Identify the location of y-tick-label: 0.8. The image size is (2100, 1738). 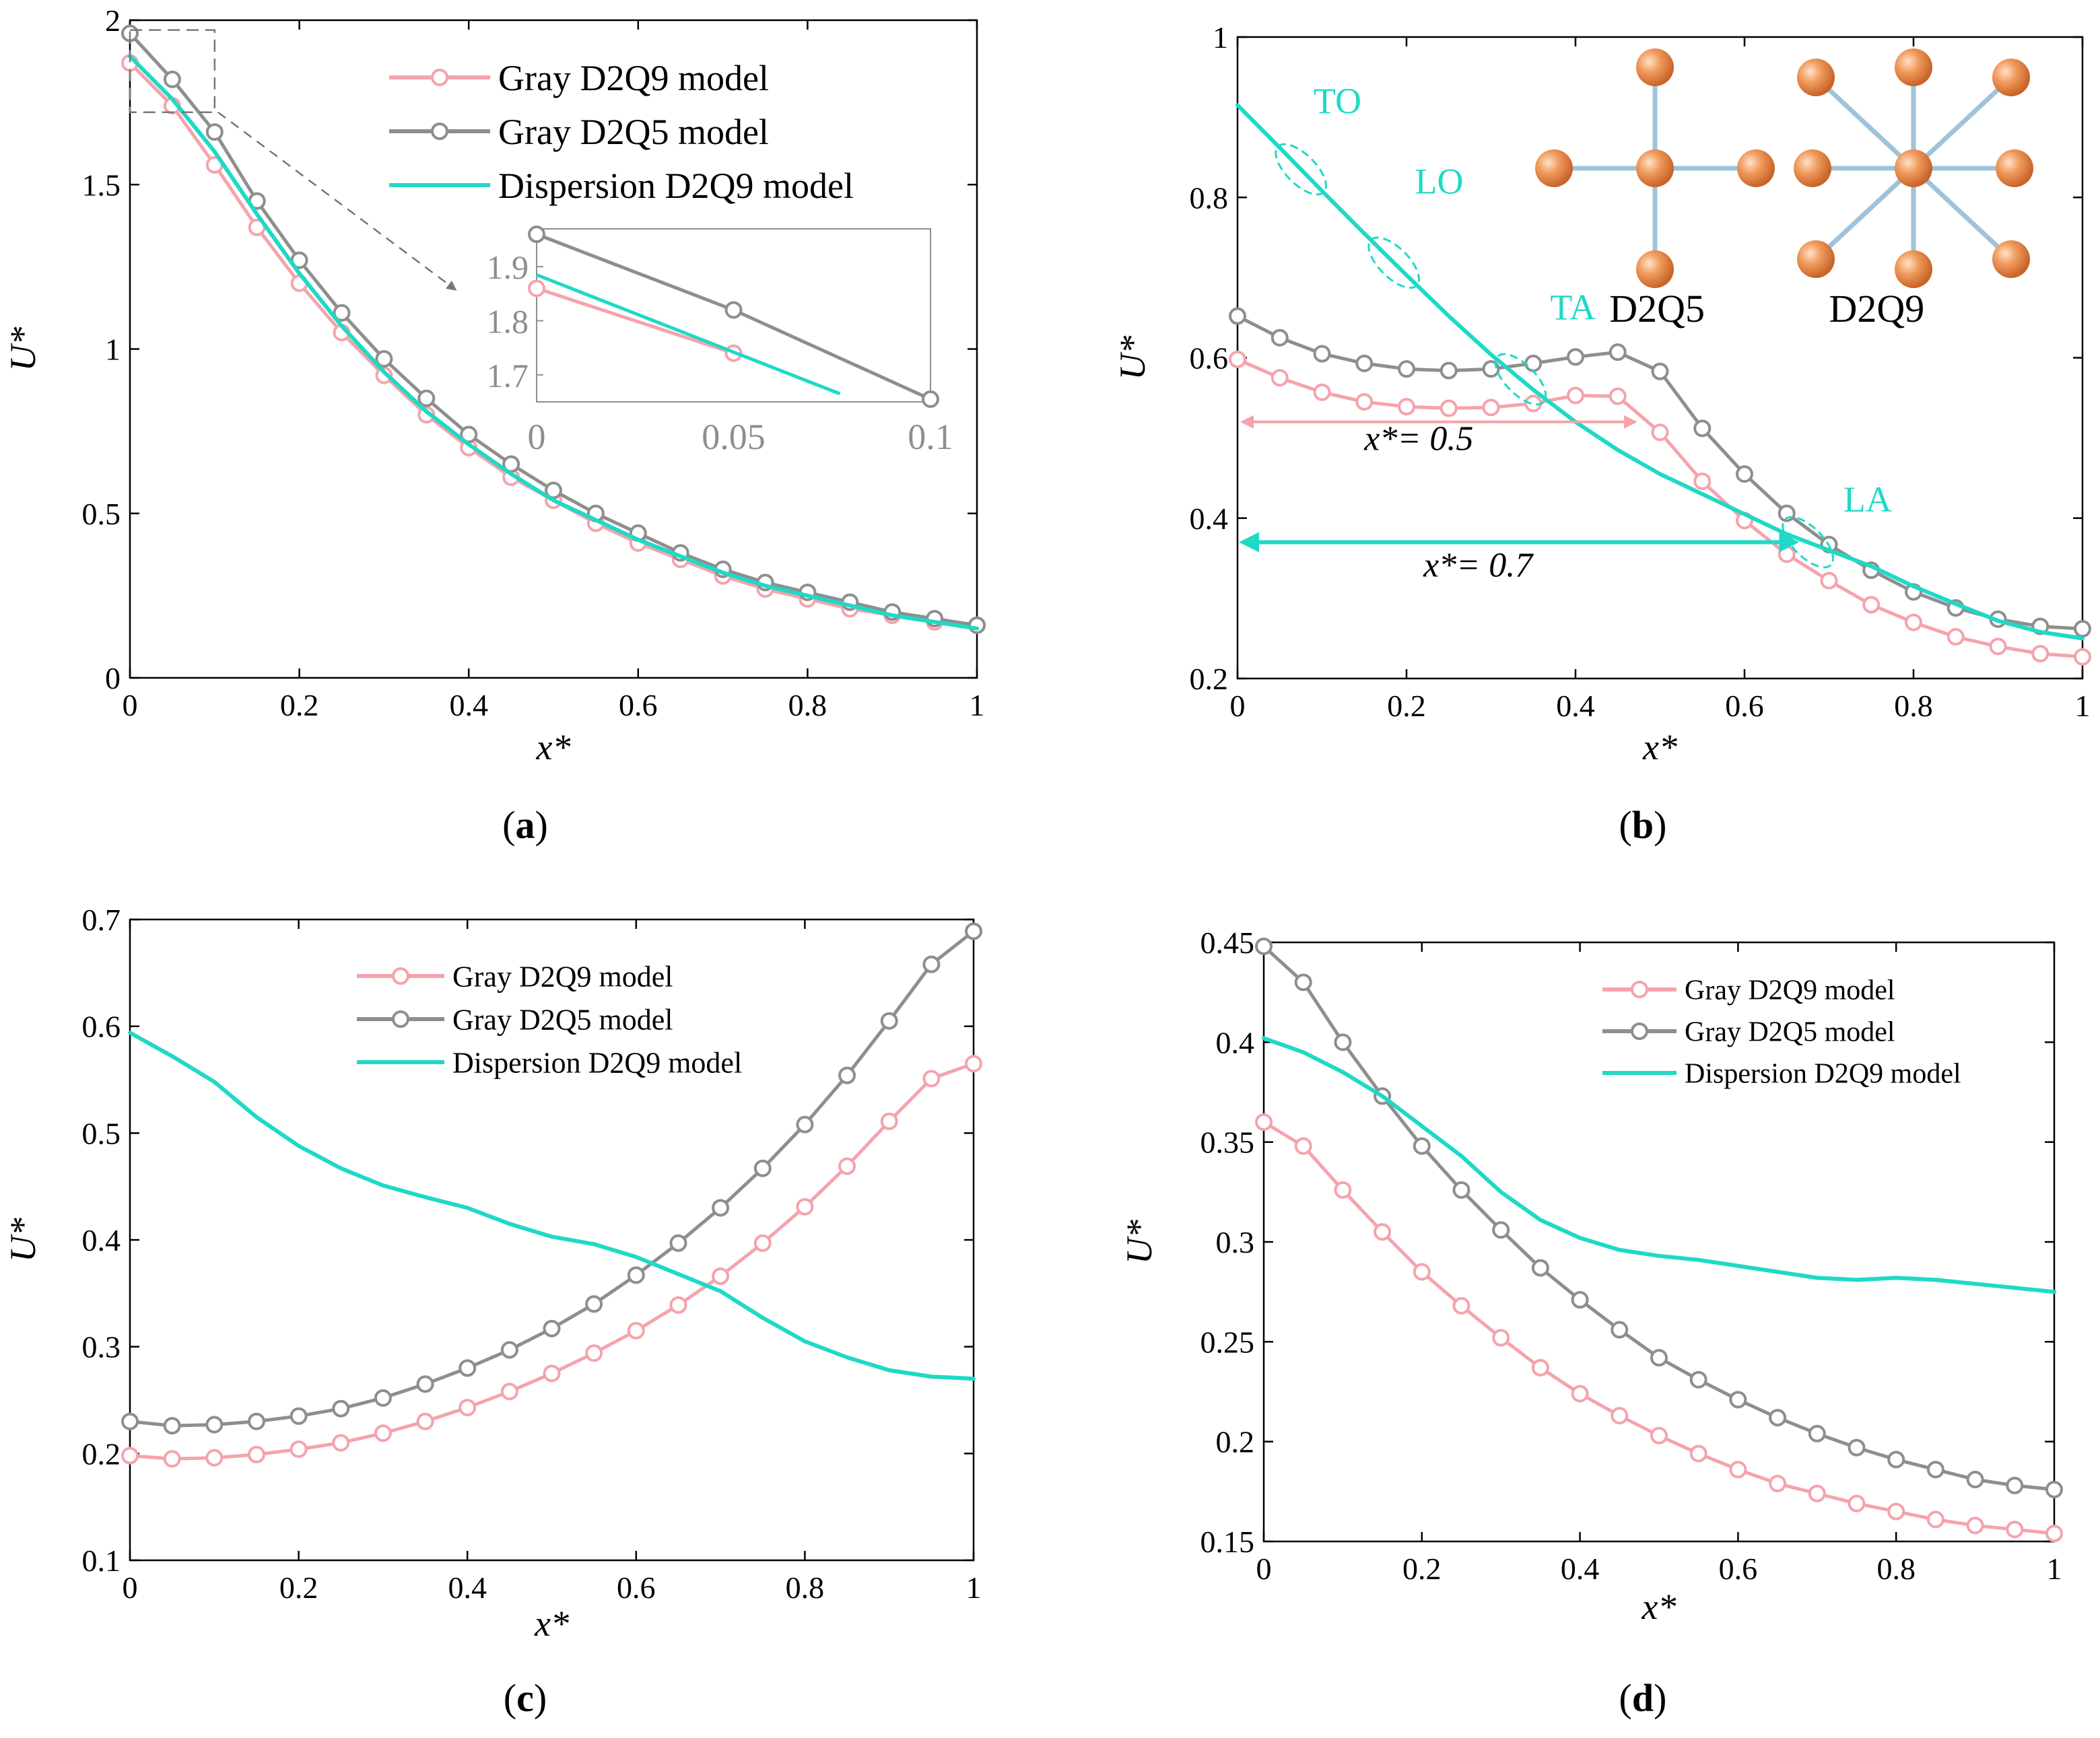
(1209, 197).